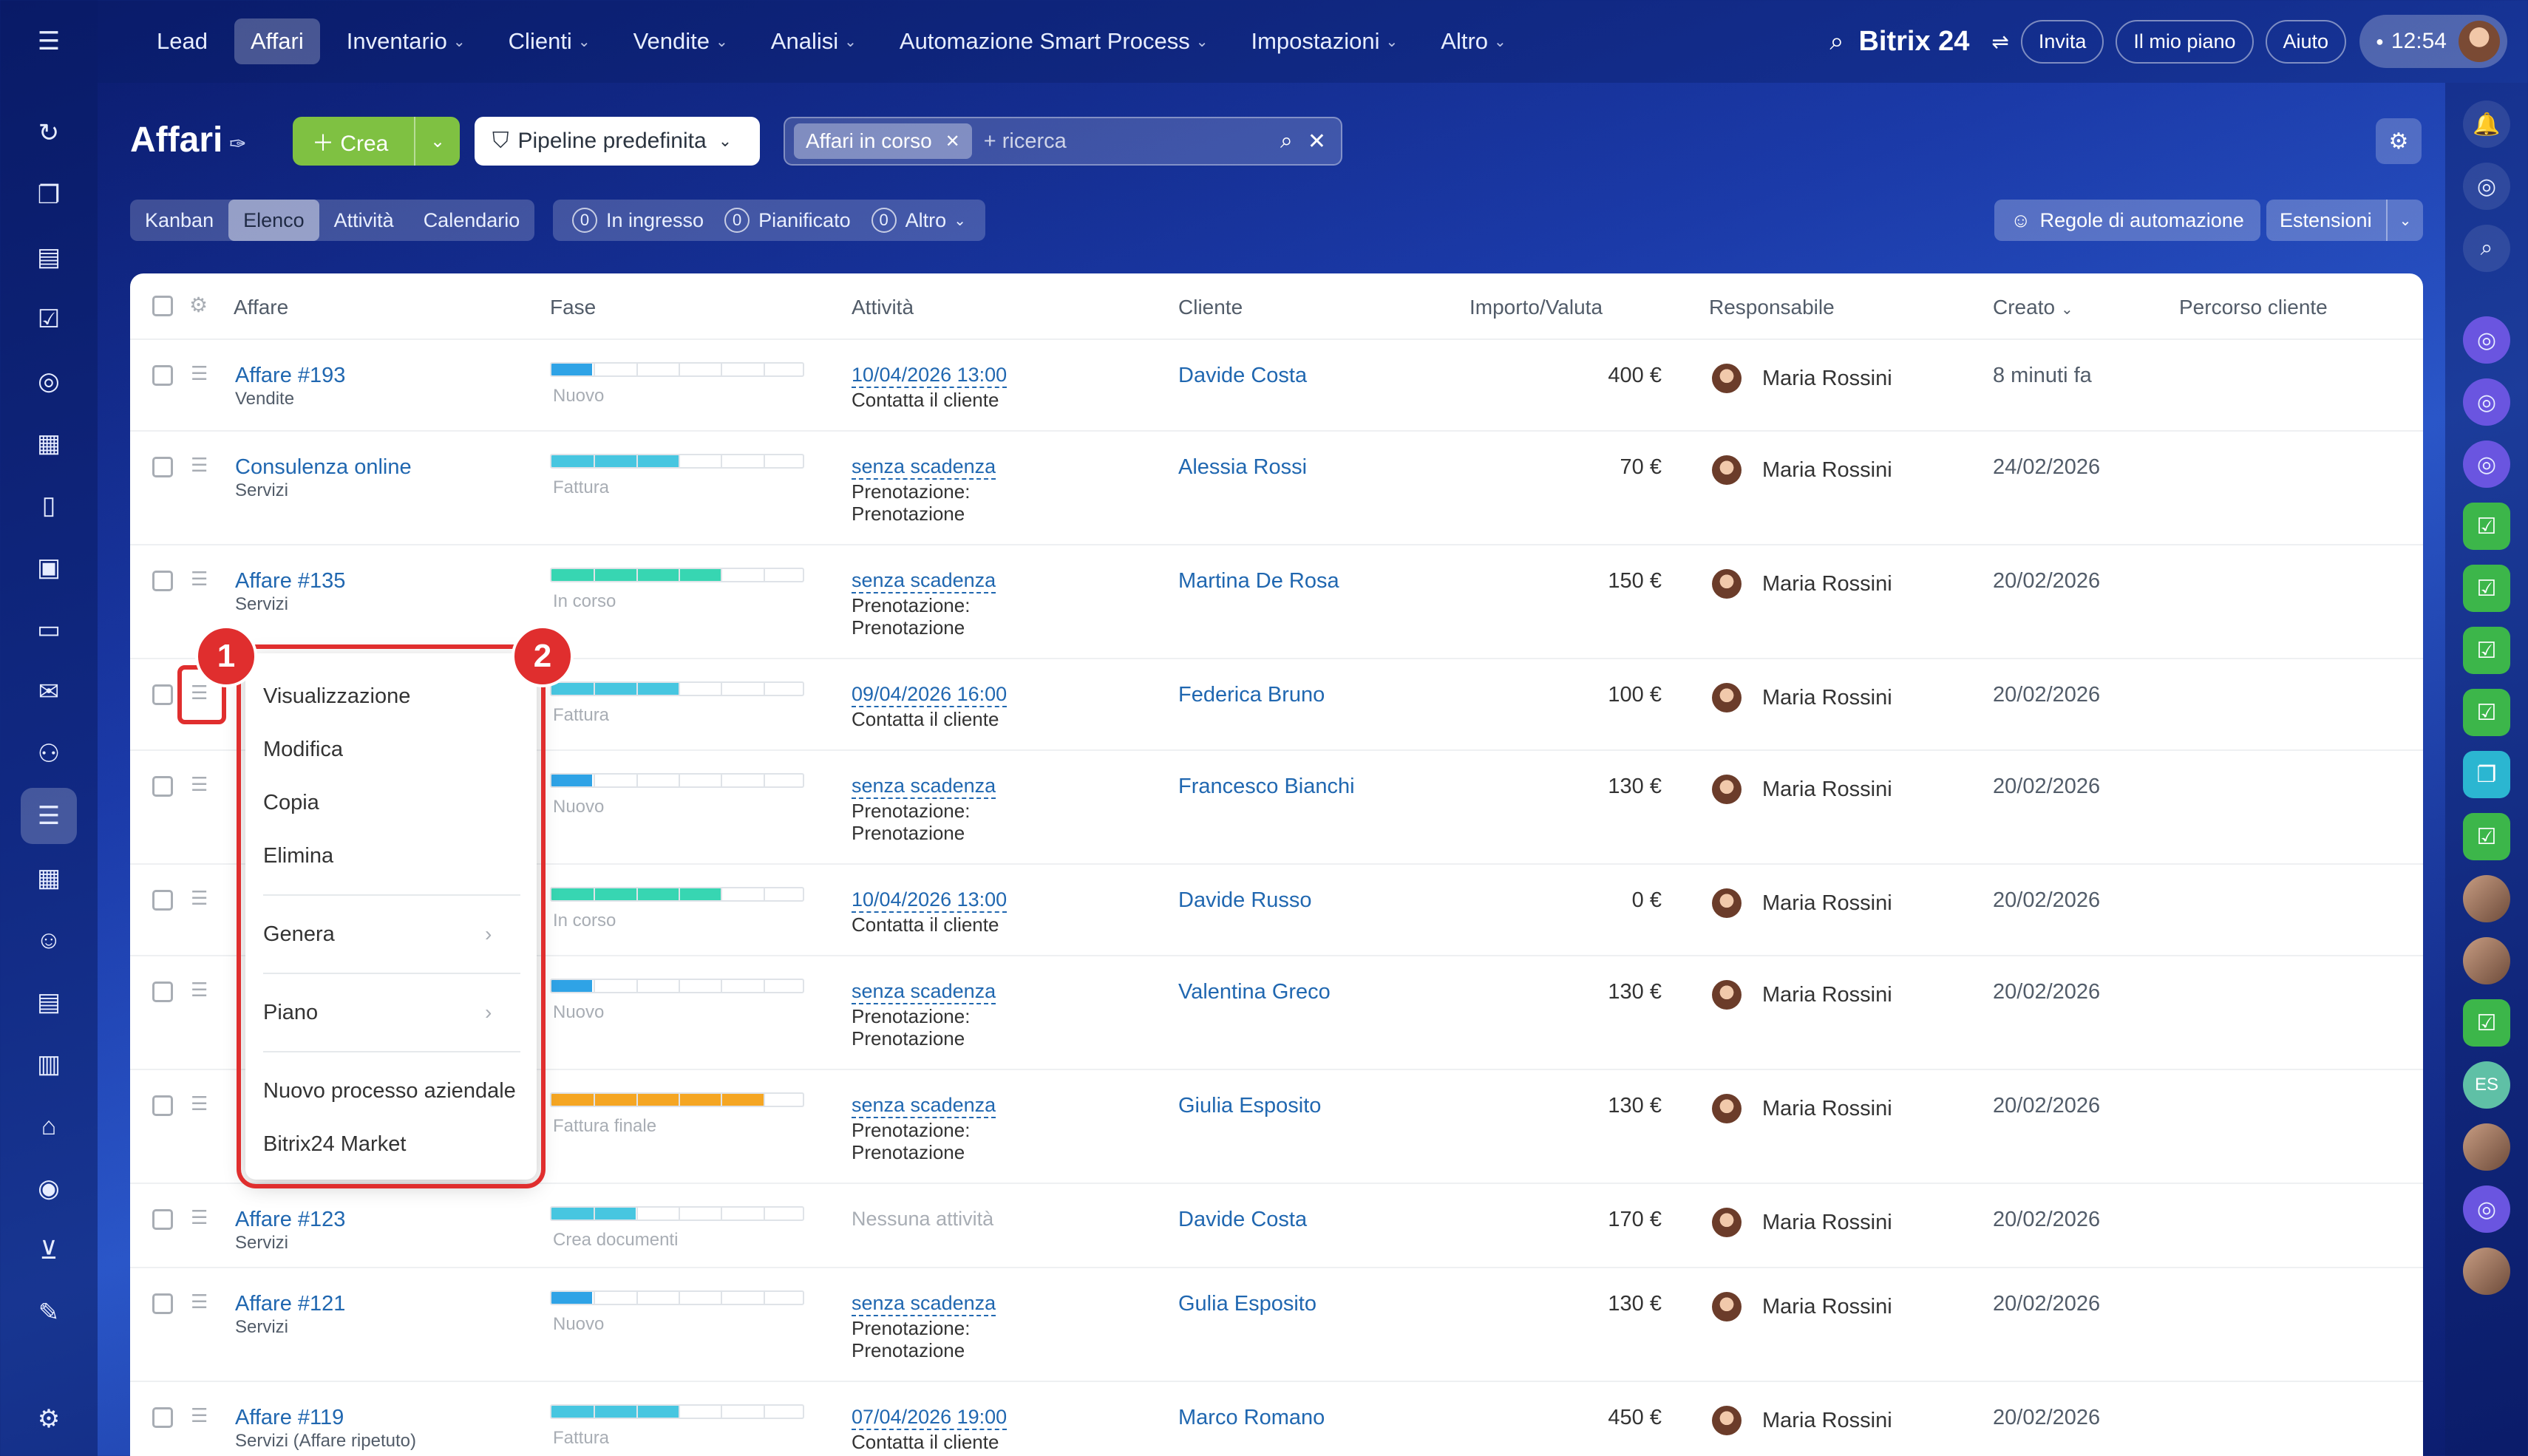 The height and width of the screenshot is (1456, 2528). Describe the element at coordinates (337, 696) in the screenshot. I see `menu-item-view: Visualizzazione` at that location.